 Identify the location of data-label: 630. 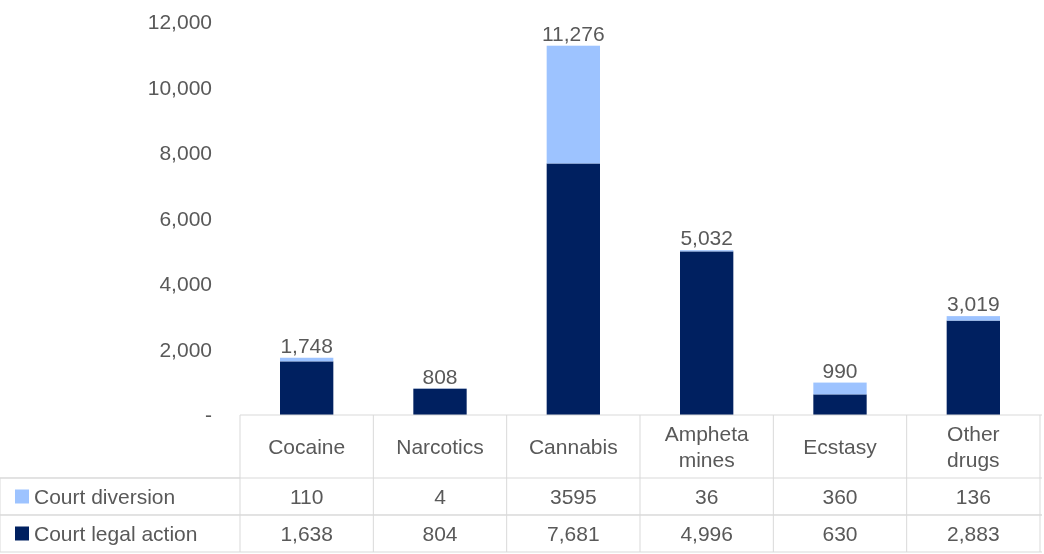
(840, 533).